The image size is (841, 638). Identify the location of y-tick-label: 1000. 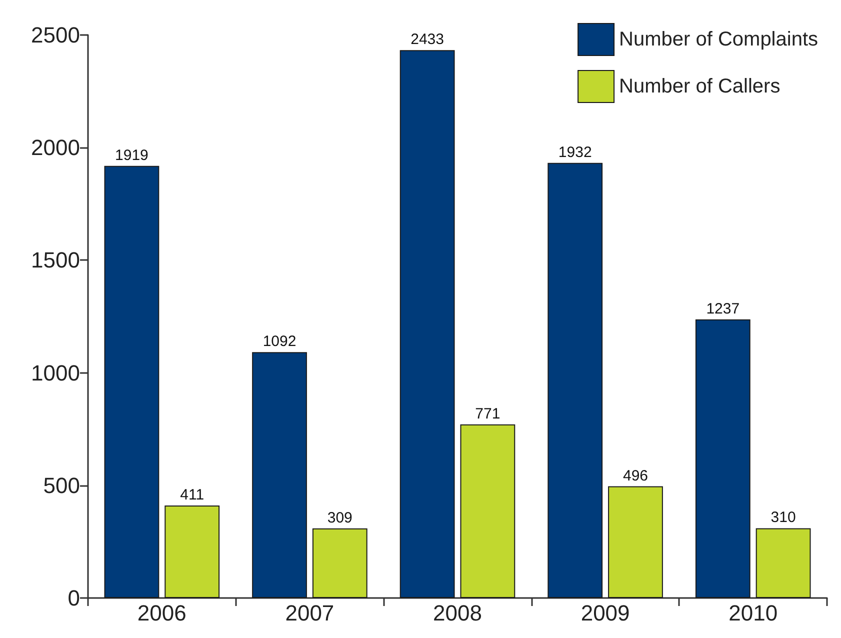
(55, 373).